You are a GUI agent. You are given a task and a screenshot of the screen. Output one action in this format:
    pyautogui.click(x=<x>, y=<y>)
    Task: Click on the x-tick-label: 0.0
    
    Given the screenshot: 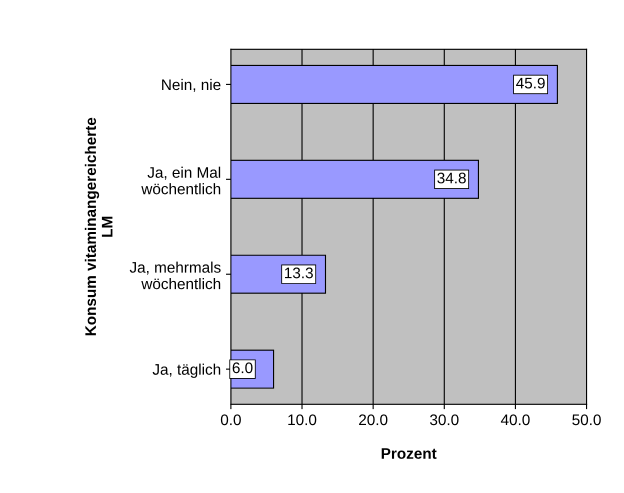 What is the action you would take?
    pyautogui.click(x=230, y=420)
    